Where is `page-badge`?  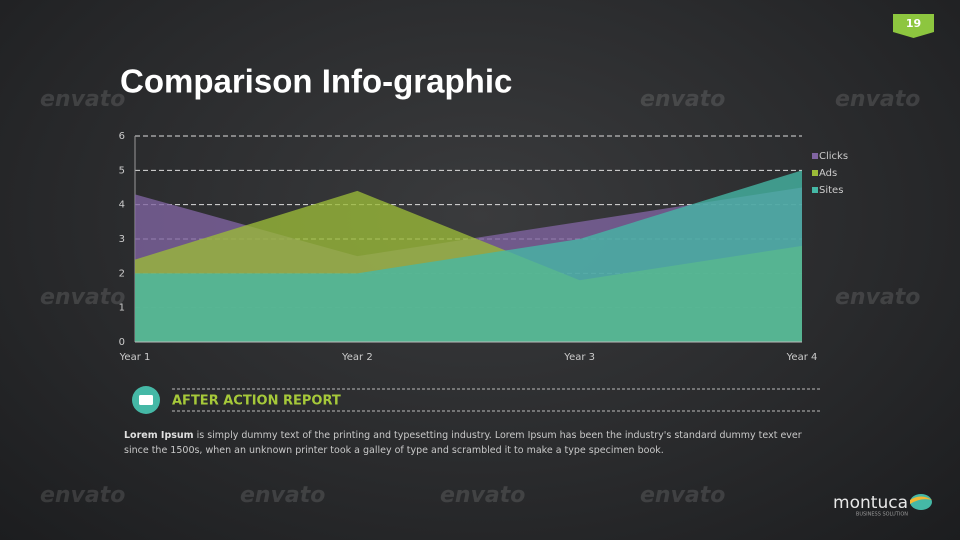
page-badge is located at coordinates (913, 26).